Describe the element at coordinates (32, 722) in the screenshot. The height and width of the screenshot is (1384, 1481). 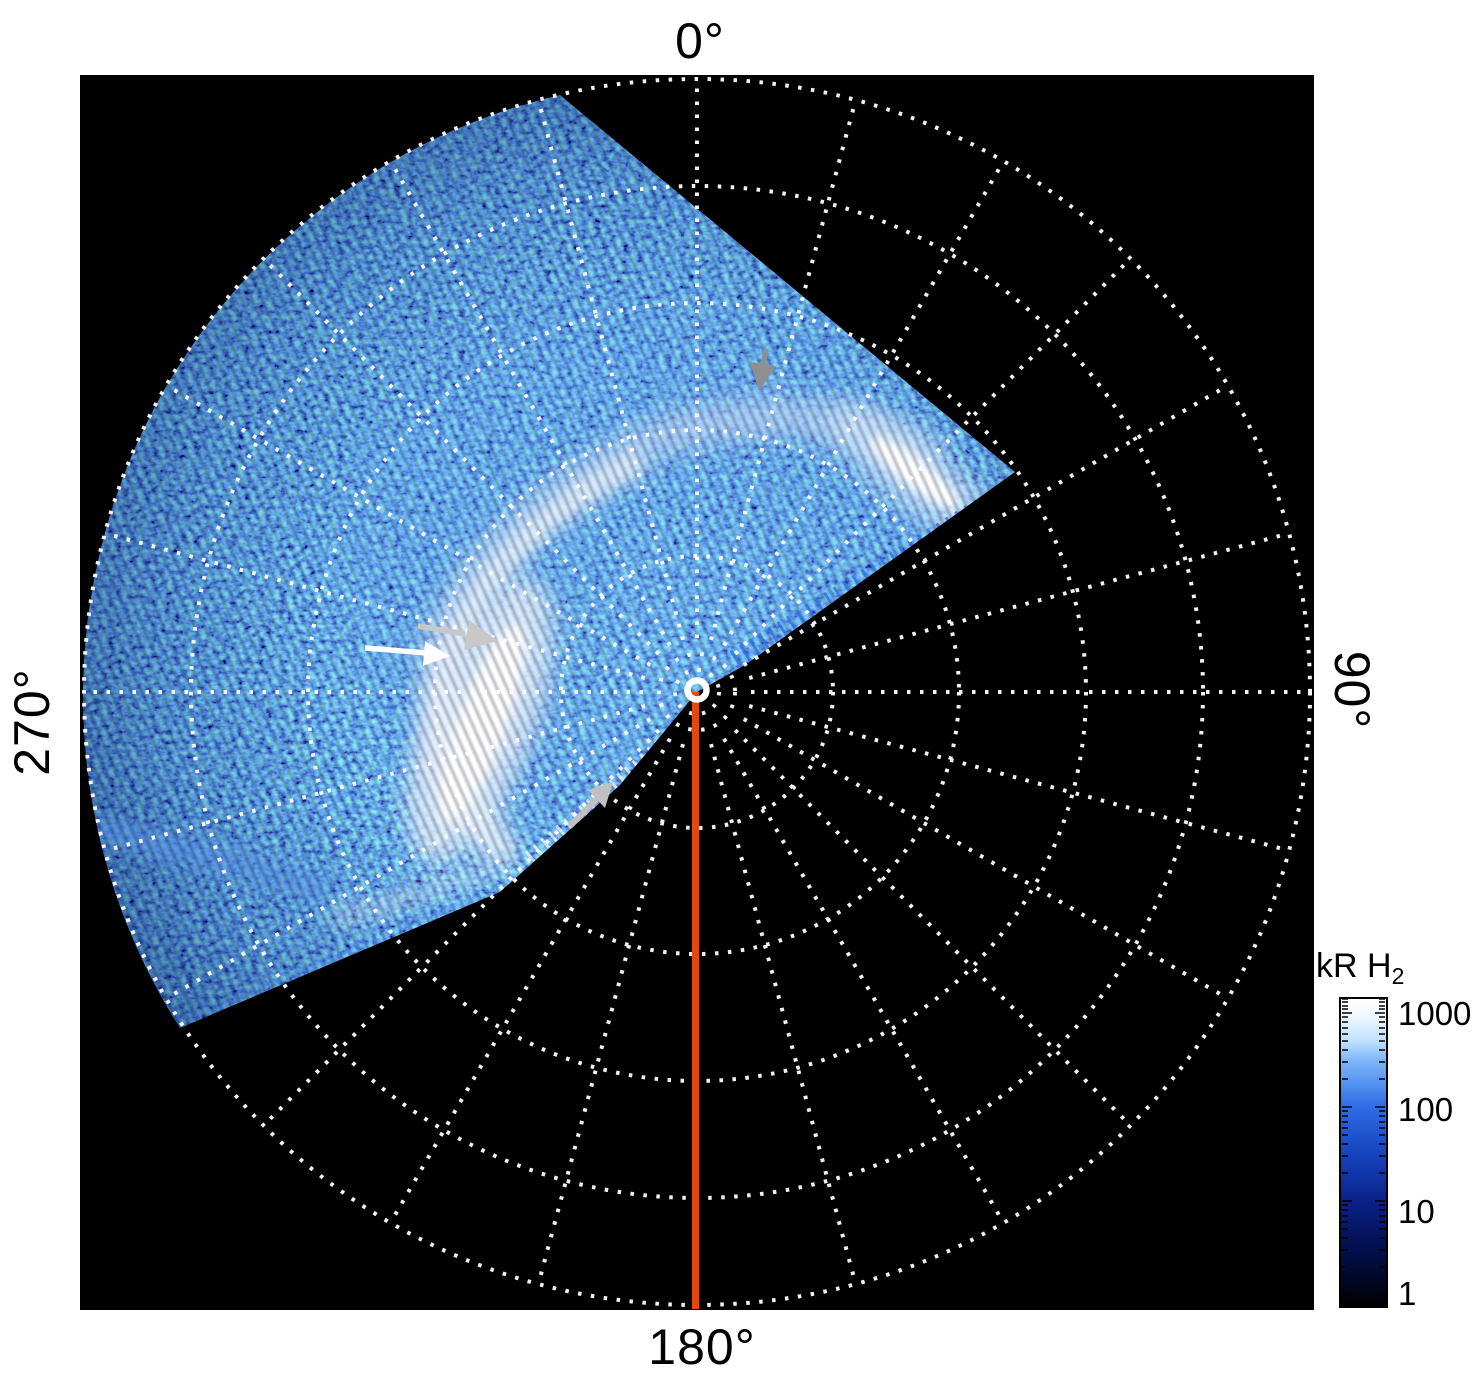
I see `angle-label-270: 270°` at that location.